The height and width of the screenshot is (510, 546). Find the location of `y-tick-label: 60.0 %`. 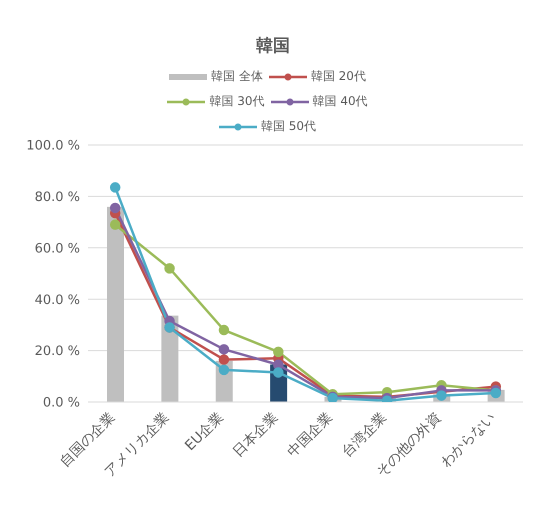

y-tick-label: 60.0 % is located at coordinates (57, 248).